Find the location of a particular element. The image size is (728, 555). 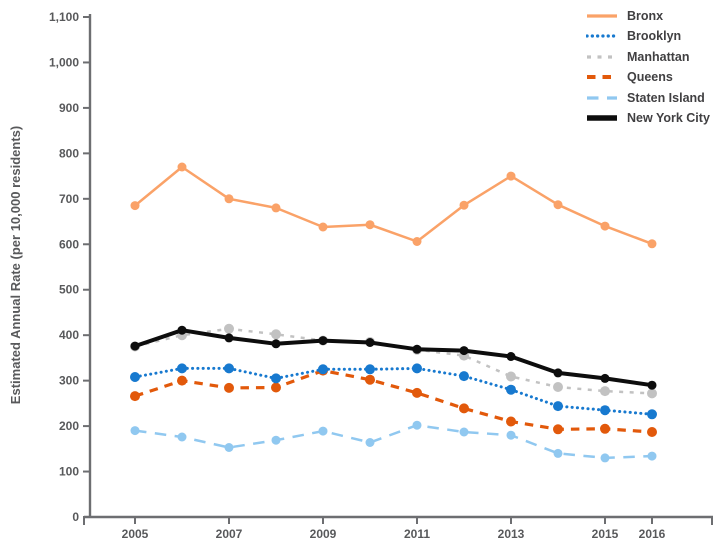

legend-item-queens: Queens is located at coordinates (648, 77).